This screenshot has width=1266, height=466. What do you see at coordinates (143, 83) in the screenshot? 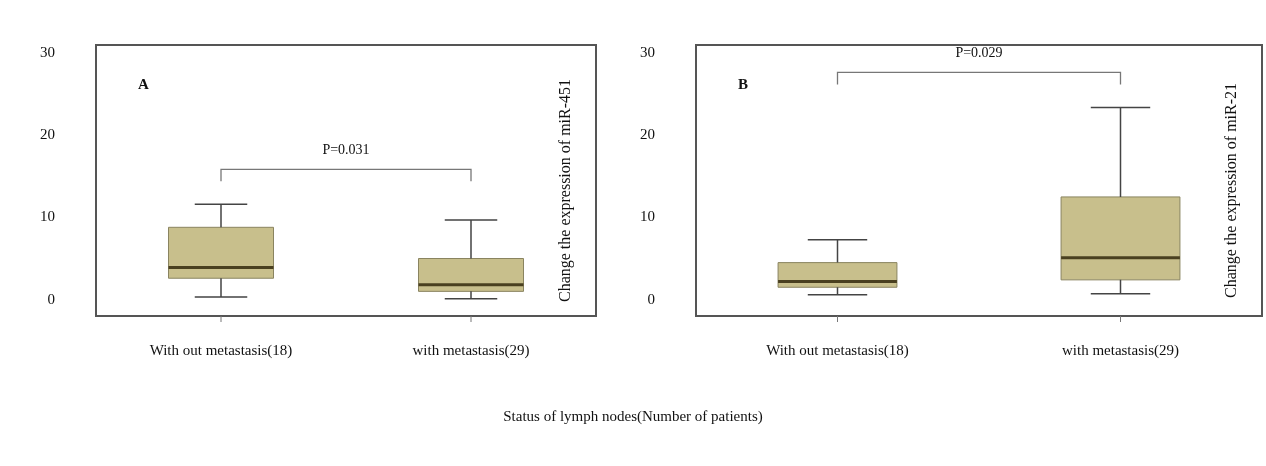
I see `text: A` at bounding box center [143, 83].